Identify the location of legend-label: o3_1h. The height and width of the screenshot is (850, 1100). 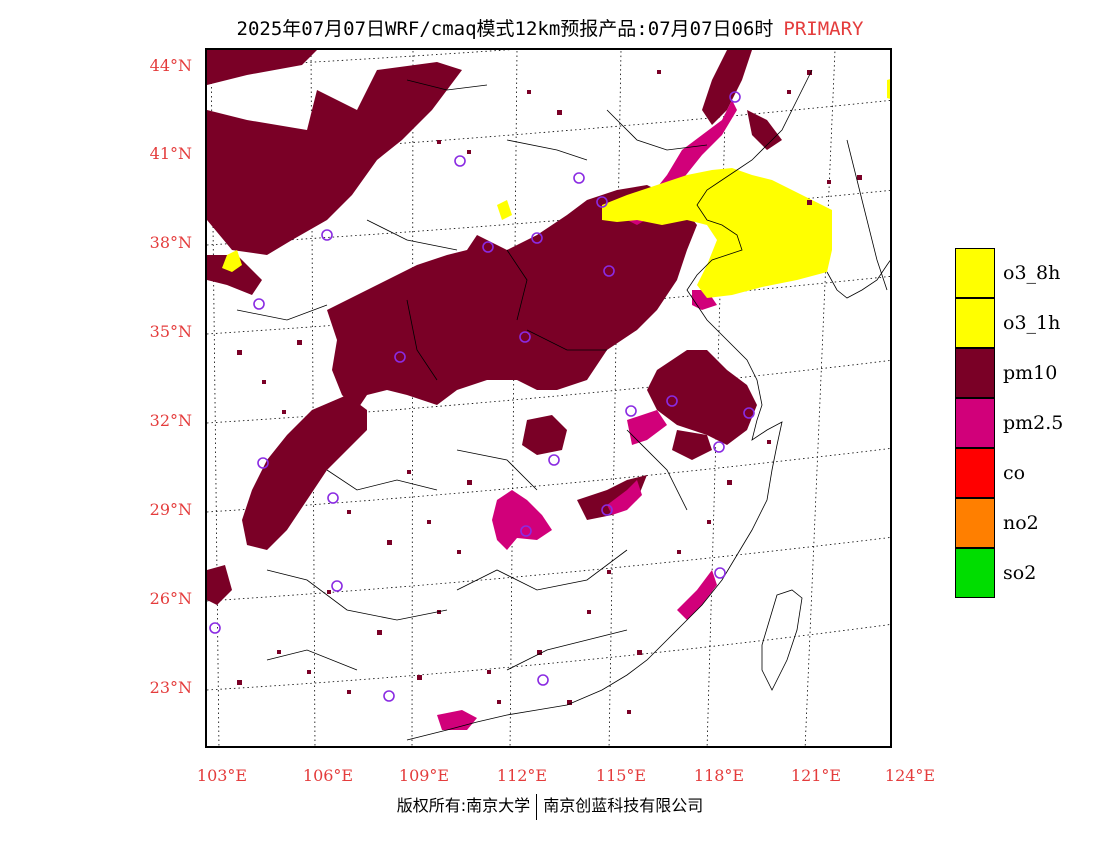
(1032, 323).